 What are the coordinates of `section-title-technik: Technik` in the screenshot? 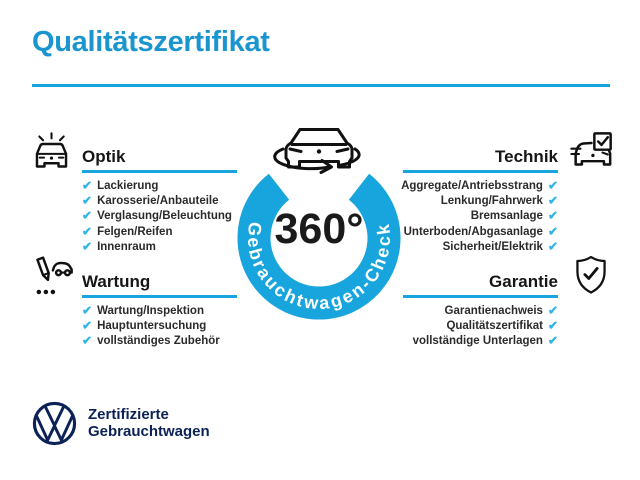 It's located at (526, 156).